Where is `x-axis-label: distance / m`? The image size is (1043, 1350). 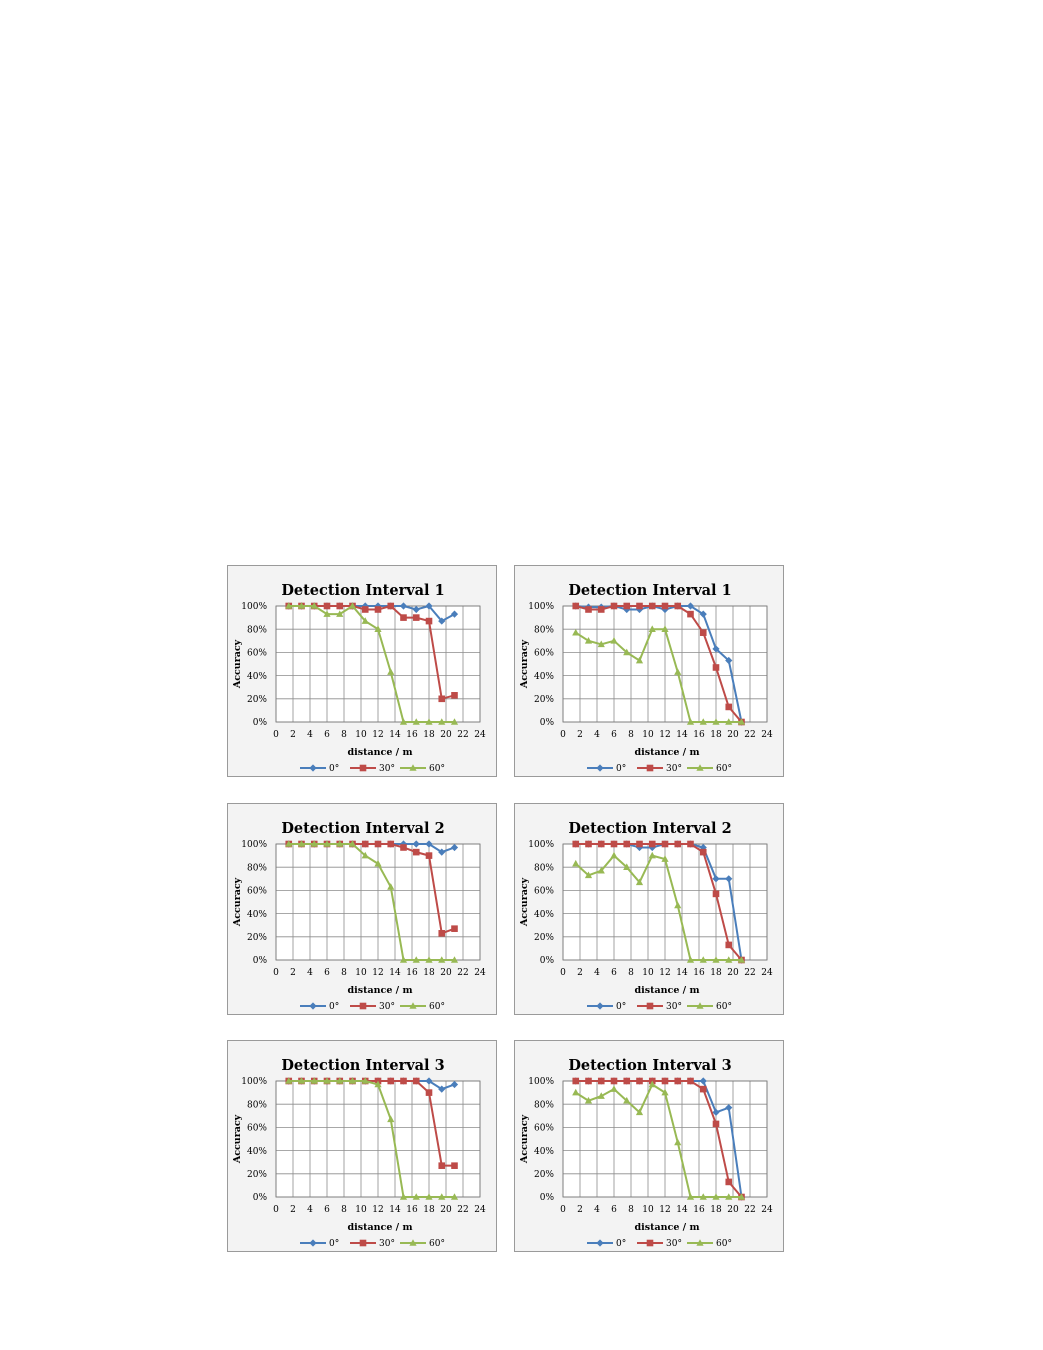 x-axis-label: distance / m is located at coordinates (379, 1227).